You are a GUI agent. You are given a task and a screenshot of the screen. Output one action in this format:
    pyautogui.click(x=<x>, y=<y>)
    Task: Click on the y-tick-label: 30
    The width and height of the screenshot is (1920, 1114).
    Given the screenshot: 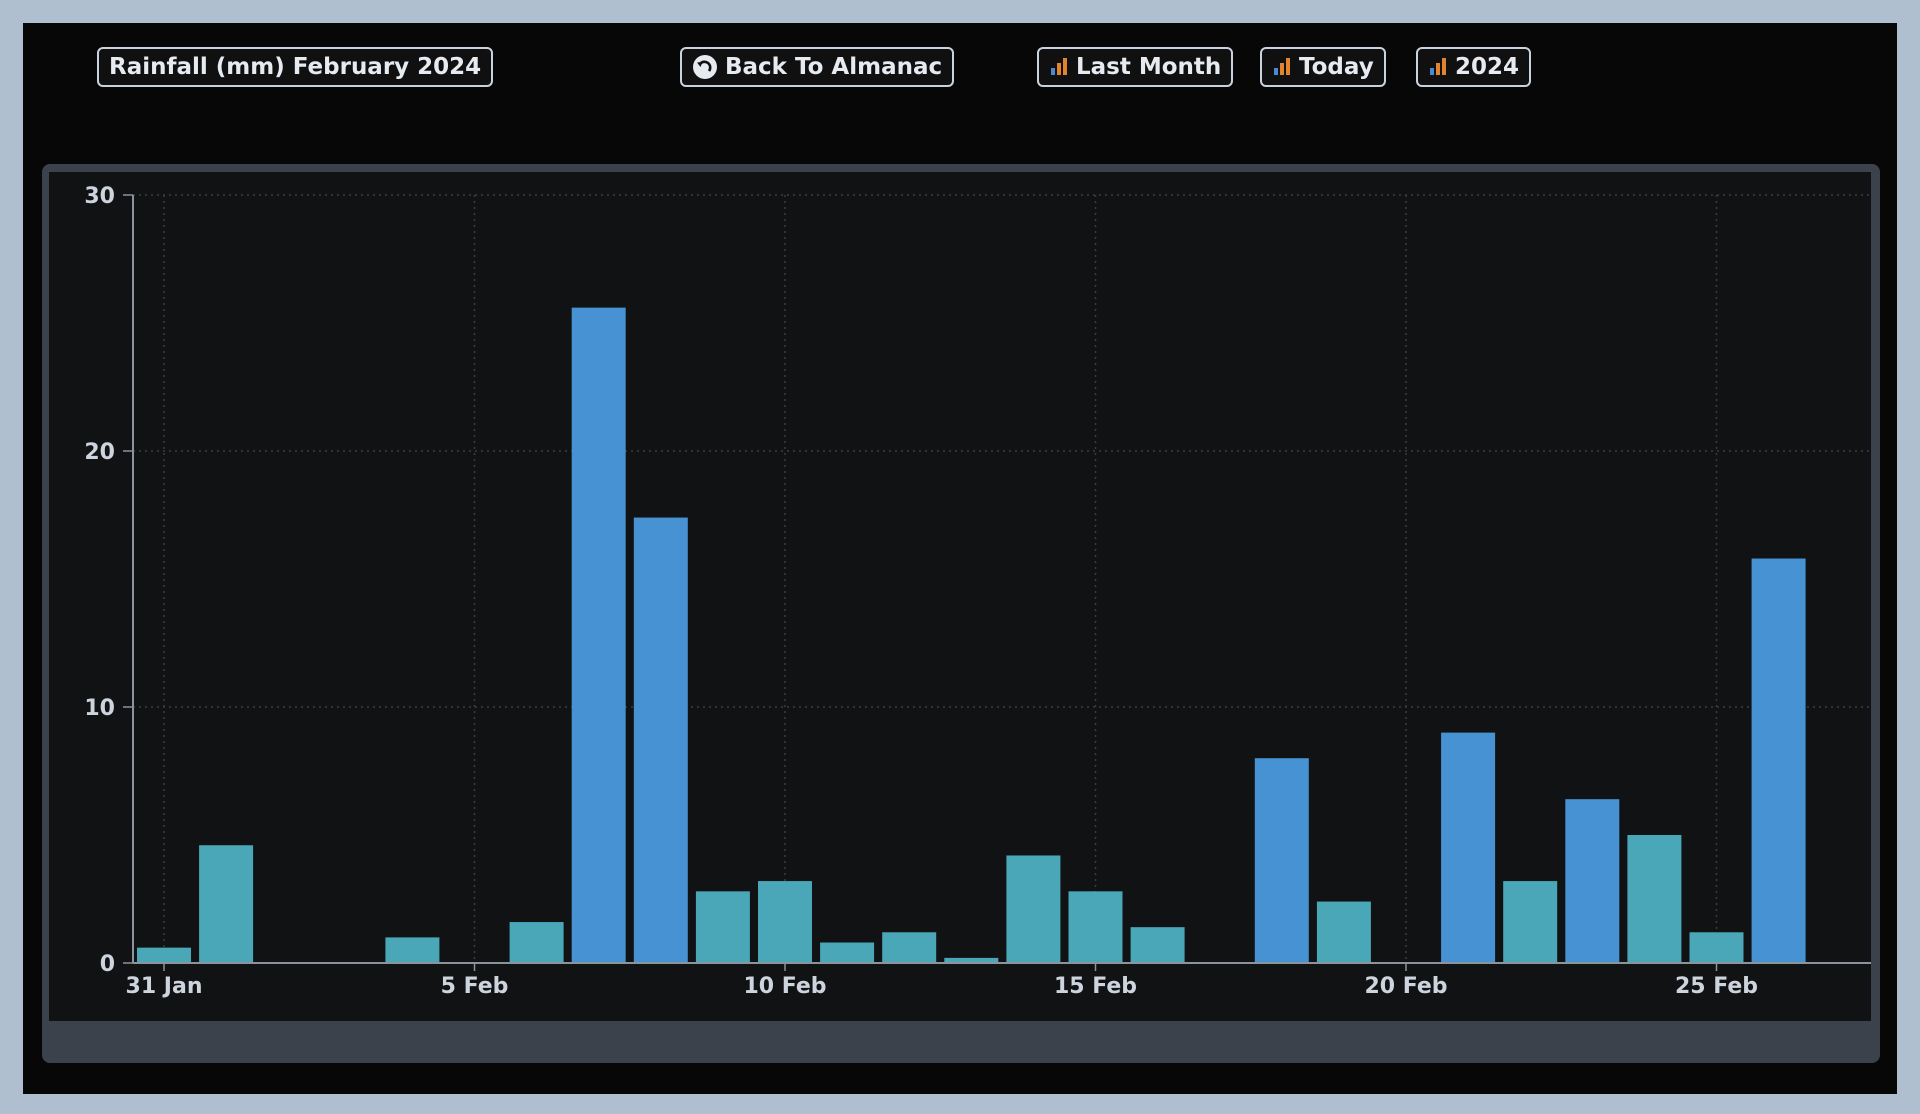 What is the action you would take?
    pyautogui.click(x=99, y=196)
    